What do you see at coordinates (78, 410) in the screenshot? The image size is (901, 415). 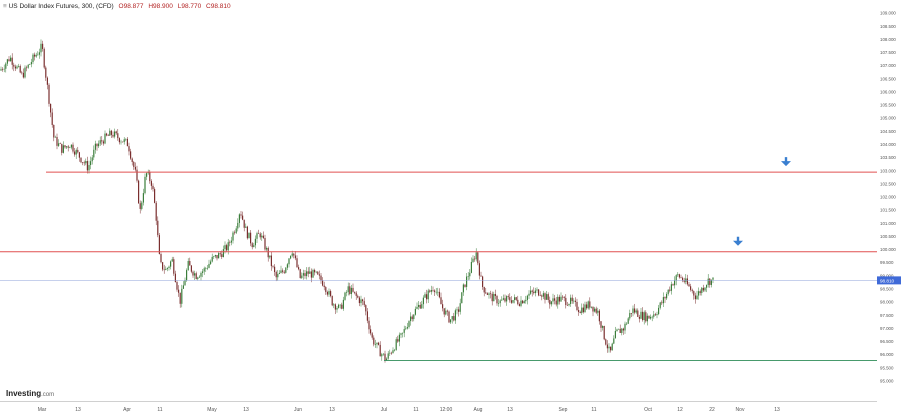 I see `time-tick-label: 13` at bounding box center [78, 410].